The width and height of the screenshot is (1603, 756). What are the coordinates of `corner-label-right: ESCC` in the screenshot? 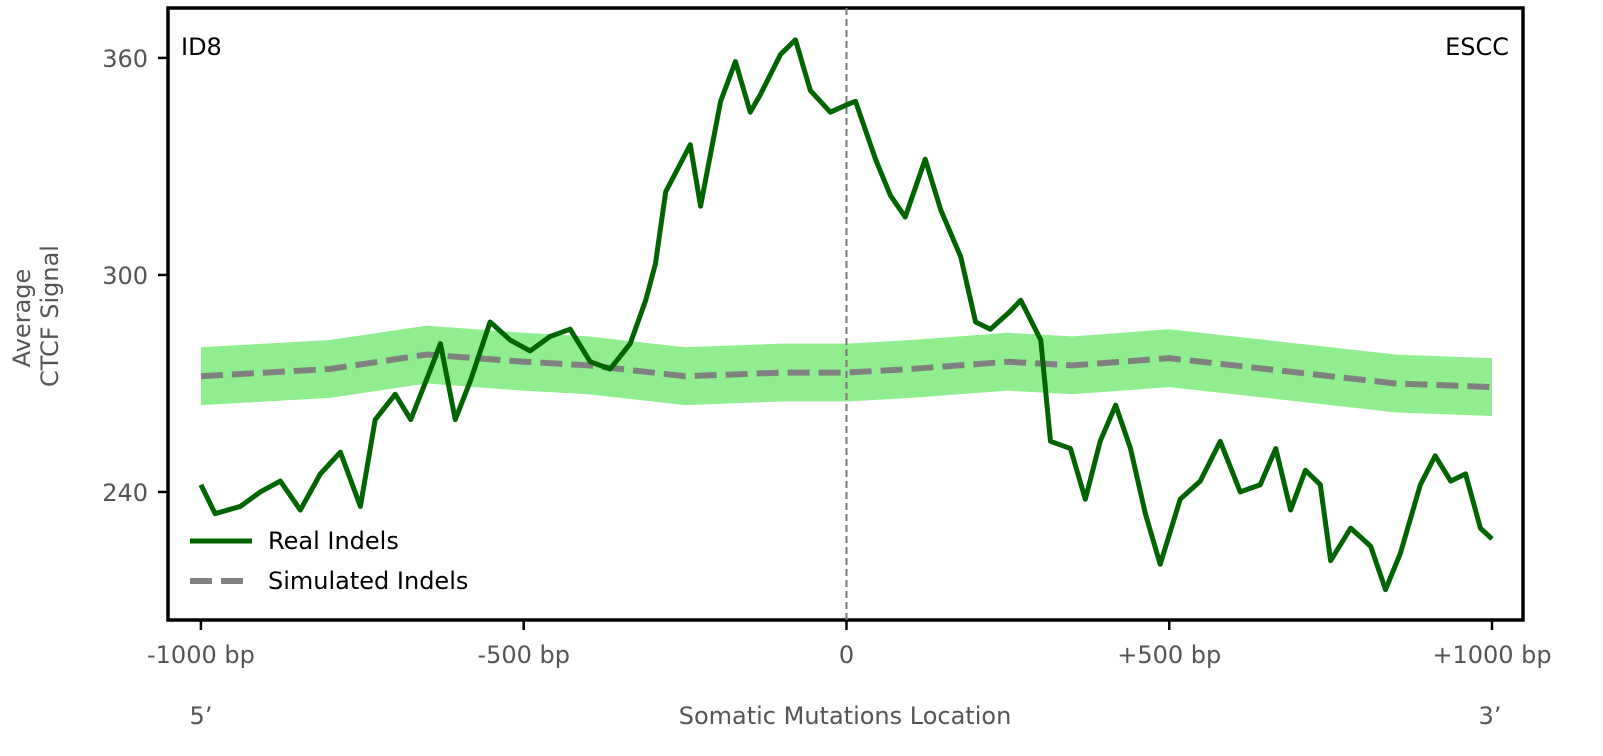 It's located at (1477, 47).